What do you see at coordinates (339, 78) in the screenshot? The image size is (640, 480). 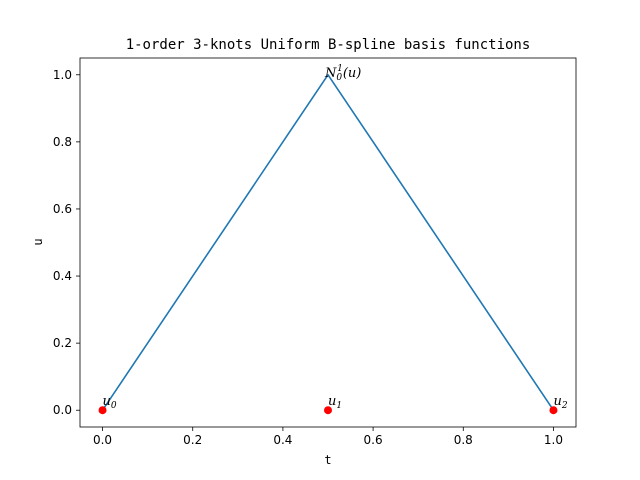 I see `annotation-subscript: 0` at bounding box center [339, 78].